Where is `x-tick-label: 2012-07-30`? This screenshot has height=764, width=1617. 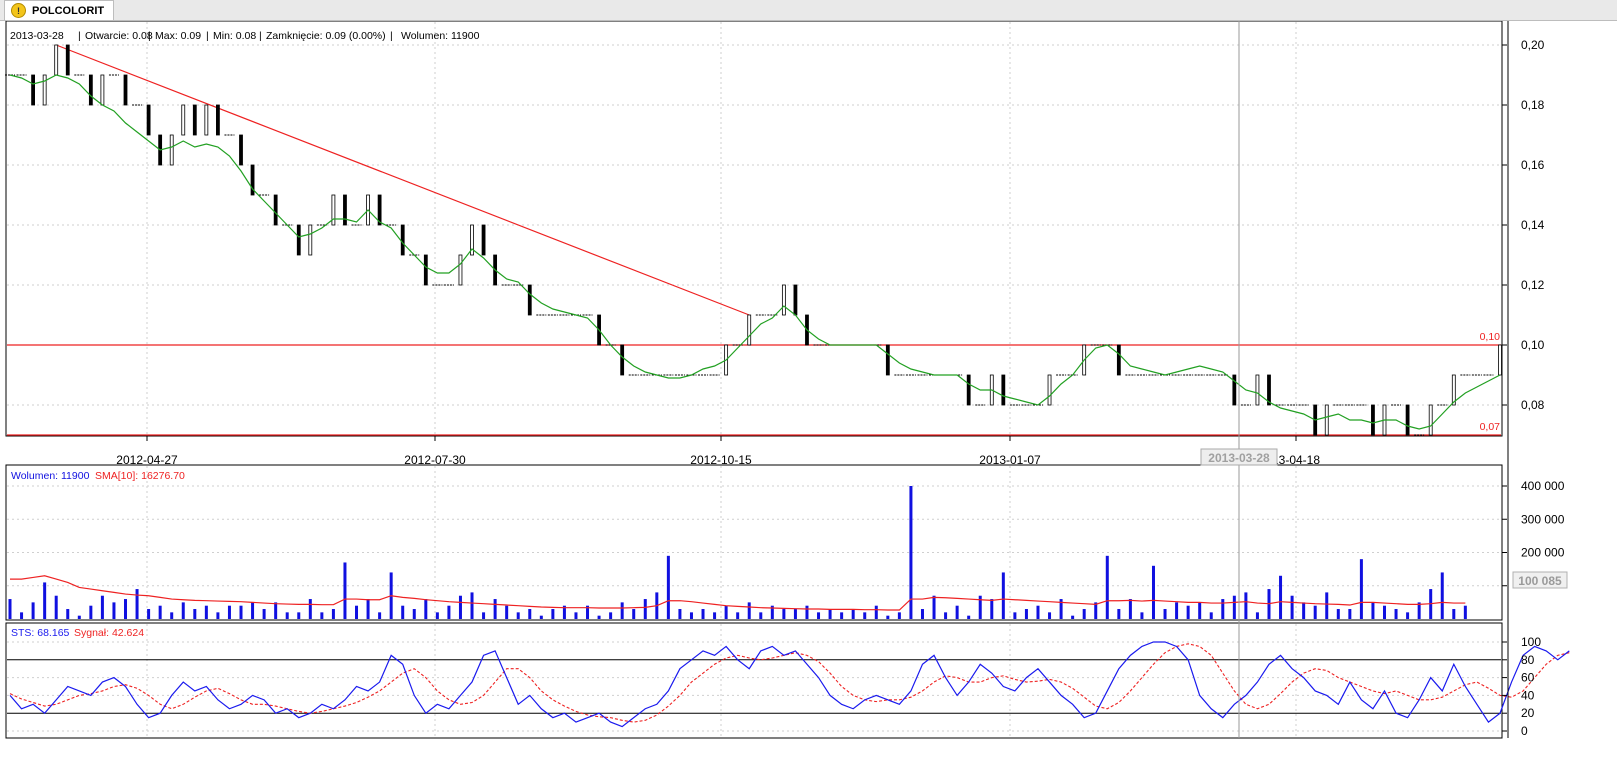 x-tick-label: 2012-07-30 is located at coordinates (435, 460).